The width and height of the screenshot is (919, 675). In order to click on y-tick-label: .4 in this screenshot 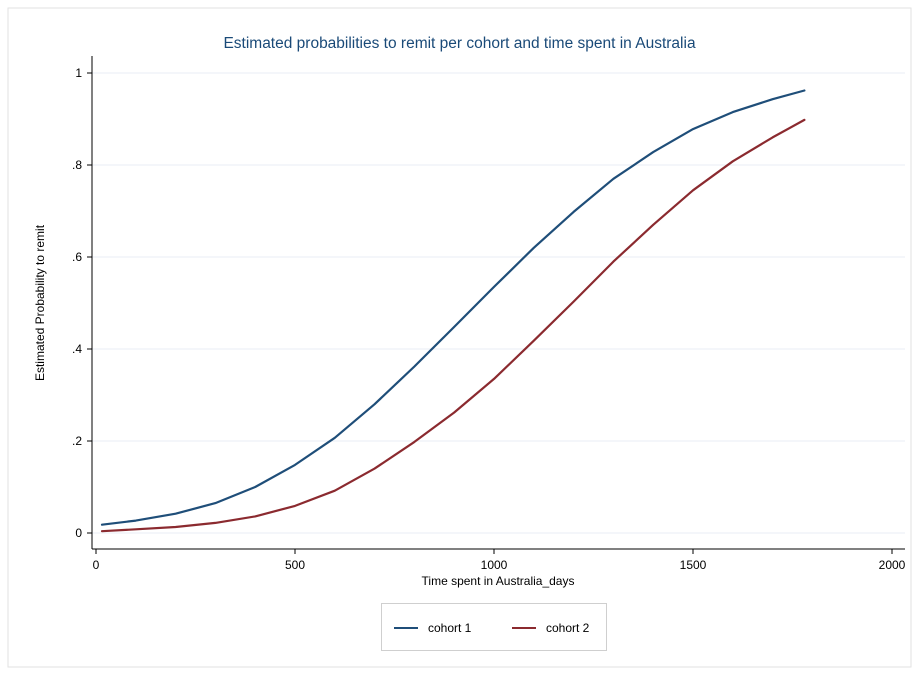, I will do `click(77, 349)`.